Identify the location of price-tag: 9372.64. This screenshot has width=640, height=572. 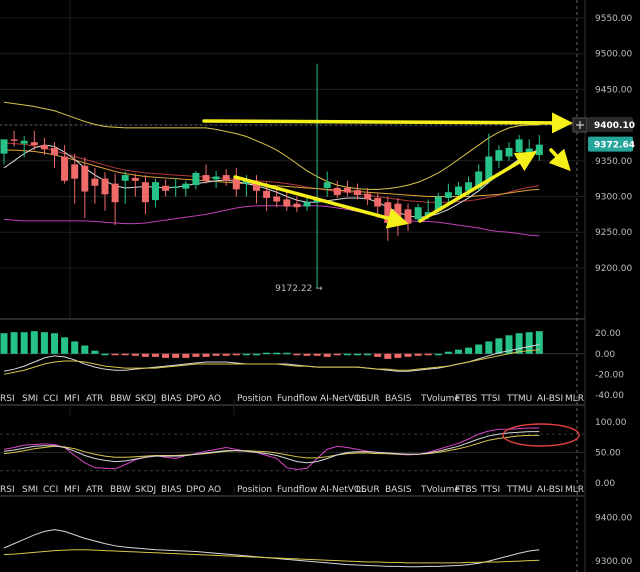
(611, 144).